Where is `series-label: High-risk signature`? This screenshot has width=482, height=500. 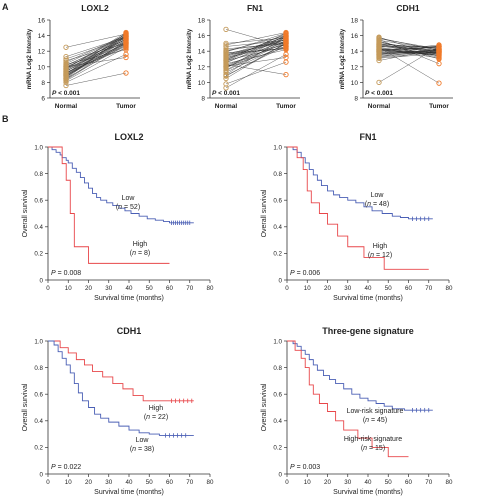 series-label: High-risk signature is located at coordinates (373, 439).